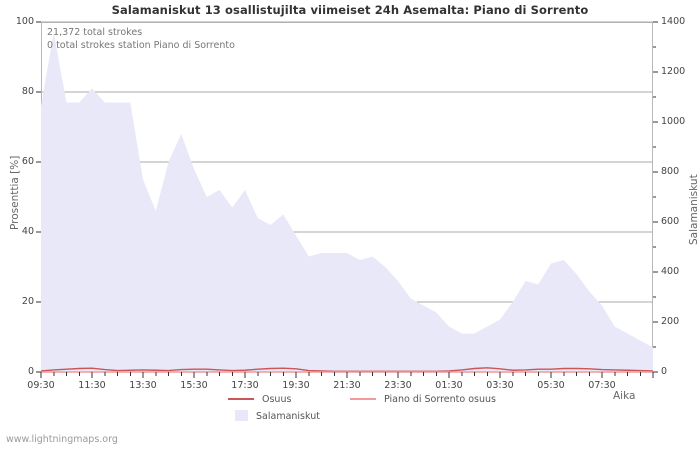  What do you see at coordinates (673, 121) in the screenshot?
I see `y-right-tick-1000: 1000` at bounding box center [673, 121].